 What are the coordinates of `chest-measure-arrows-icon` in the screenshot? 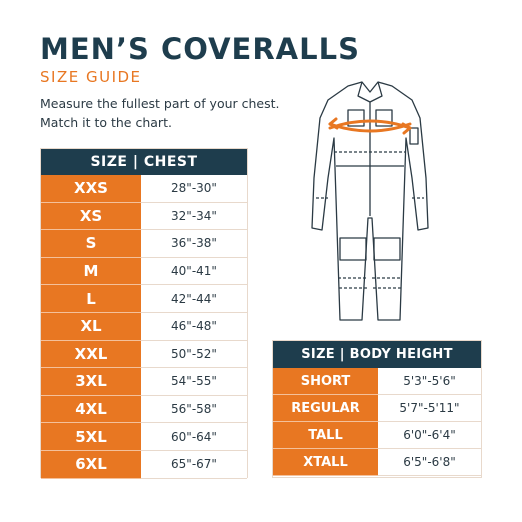 It's located at (370, 126).